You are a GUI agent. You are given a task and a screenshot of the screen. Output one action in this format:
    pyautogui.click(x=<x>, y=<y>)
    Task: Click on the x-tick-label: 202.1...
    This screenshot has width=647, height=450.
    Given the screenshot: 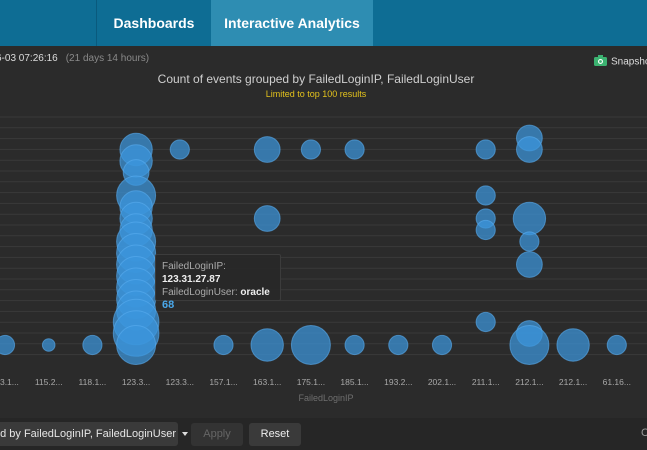 What is the action you would take?
    pyautogui.click(x=442, y=382)
    